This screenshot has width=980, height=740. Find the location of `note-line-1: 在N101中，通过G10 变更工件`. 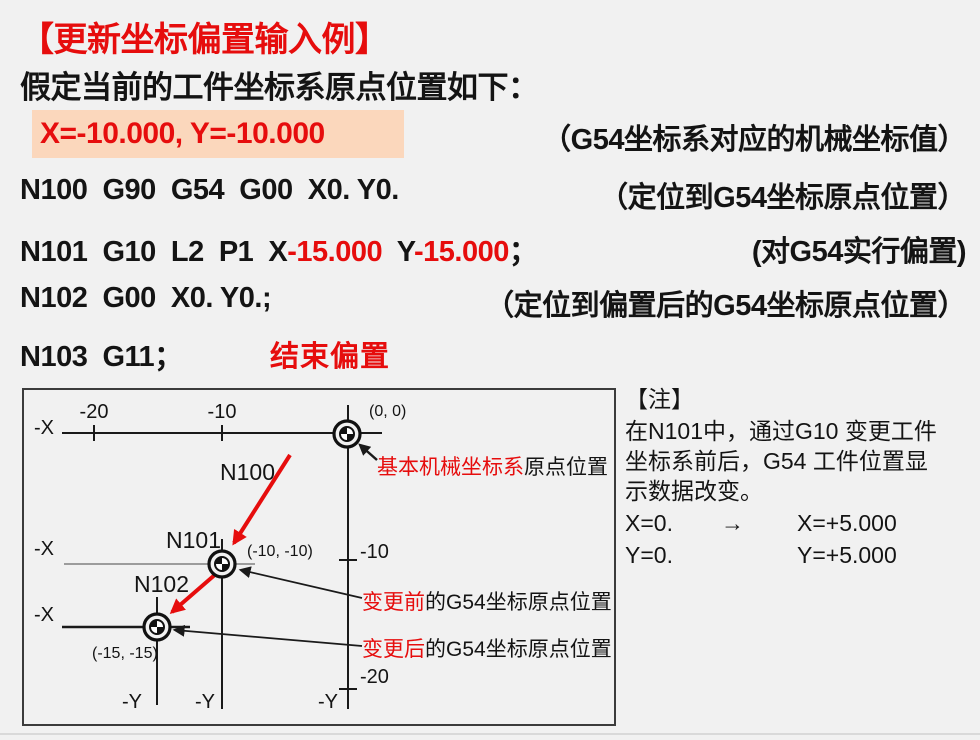

note-line-1: 在N101中，通过G10 变更工件 is located at coordinates (781, 431).